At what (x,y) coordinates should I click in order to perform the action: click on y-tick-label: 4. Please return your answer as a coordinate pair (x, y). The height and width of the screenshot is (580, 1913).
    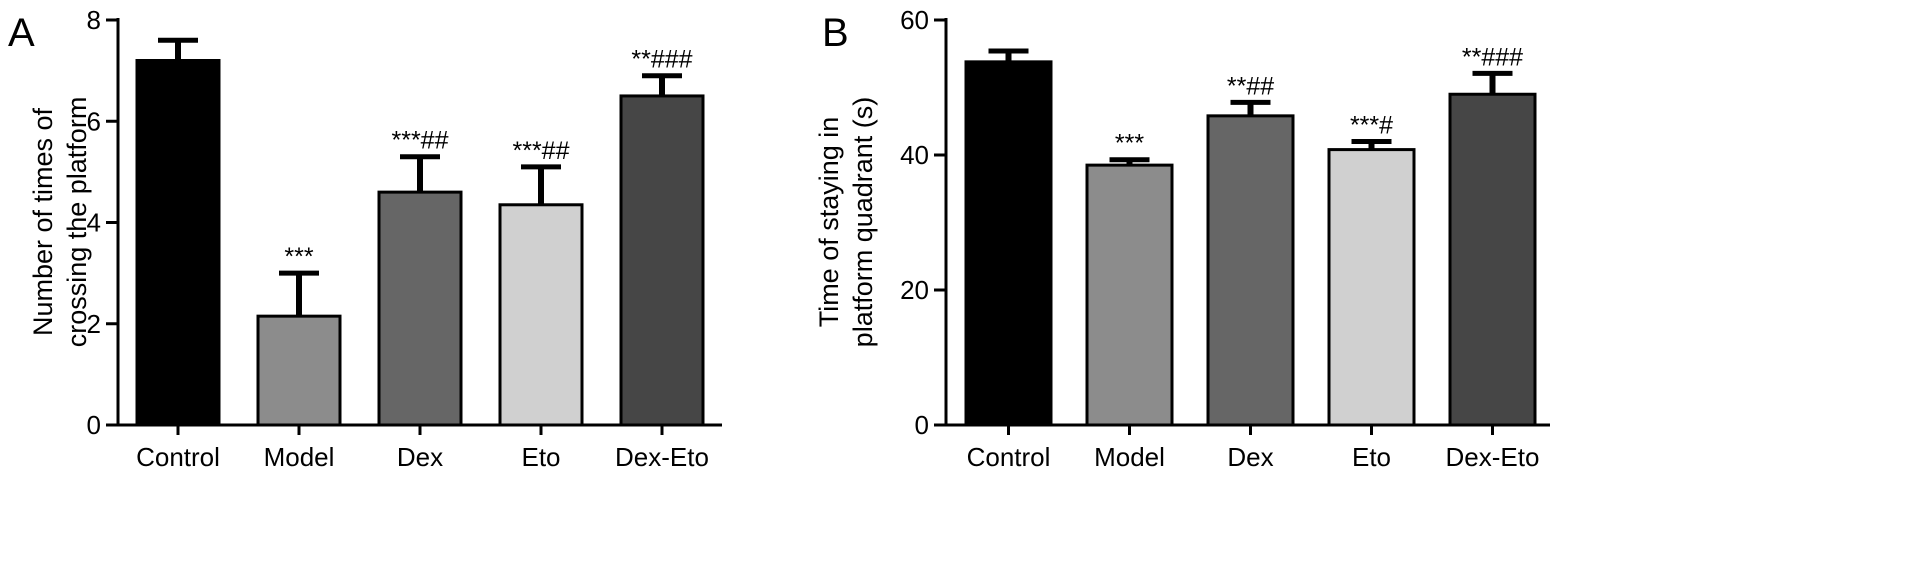
    Looking at the image, I should click on (94, 223).